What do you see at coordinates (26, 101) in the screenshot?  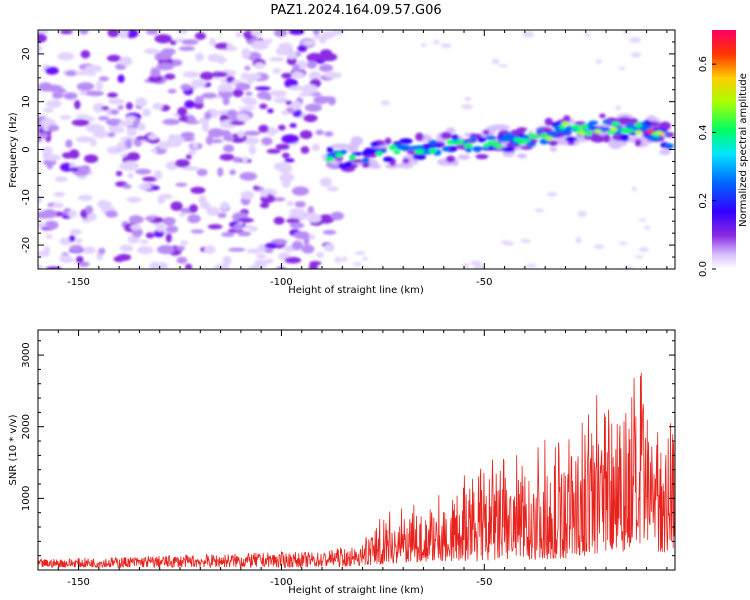 I see `y-tick-label: 10` at bounding box center [26, 101].